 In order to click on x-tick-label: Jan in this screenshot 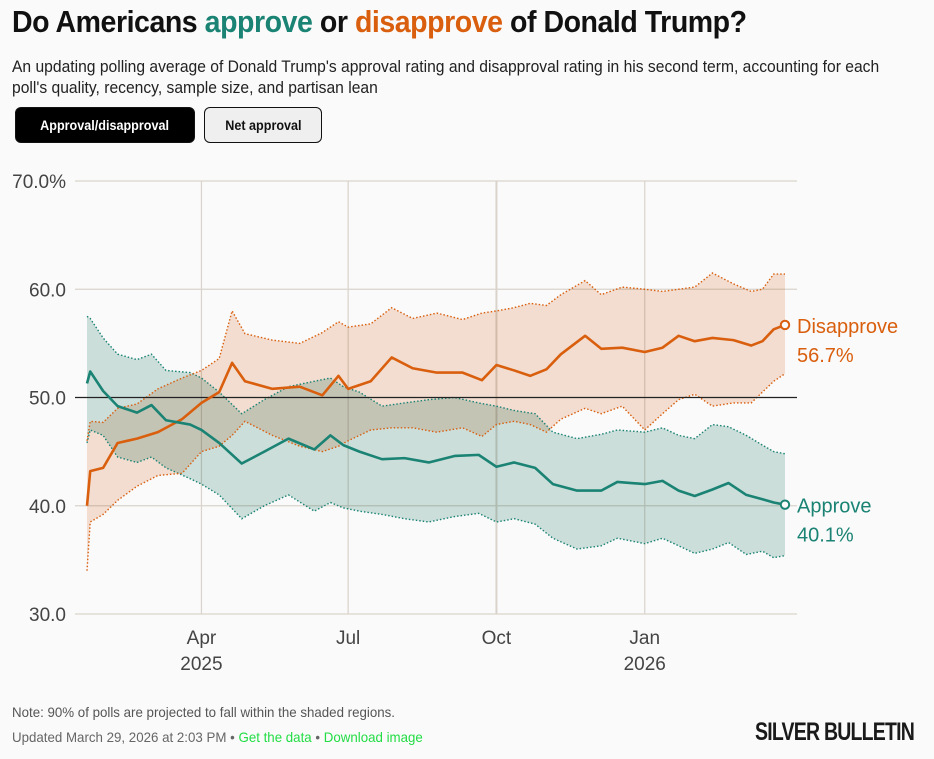, I will do `click(644, 638)`.